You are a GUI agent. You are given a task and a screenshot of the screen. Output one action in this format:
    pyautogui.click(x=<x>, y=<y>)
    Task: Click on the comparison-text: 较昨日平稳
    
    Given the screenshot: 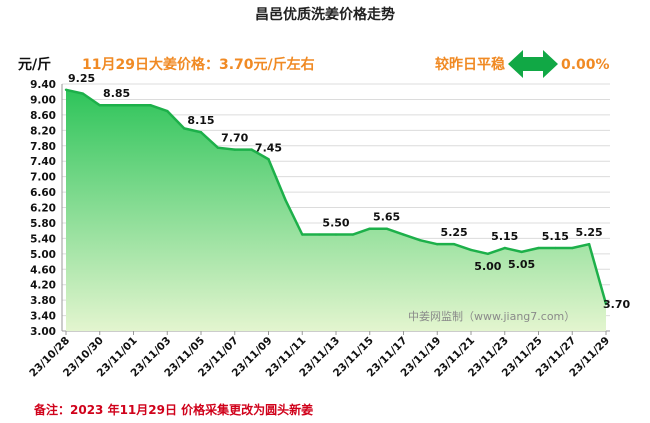 What is the action you would take?
    pyautogui.click(x=470, y=64)
    